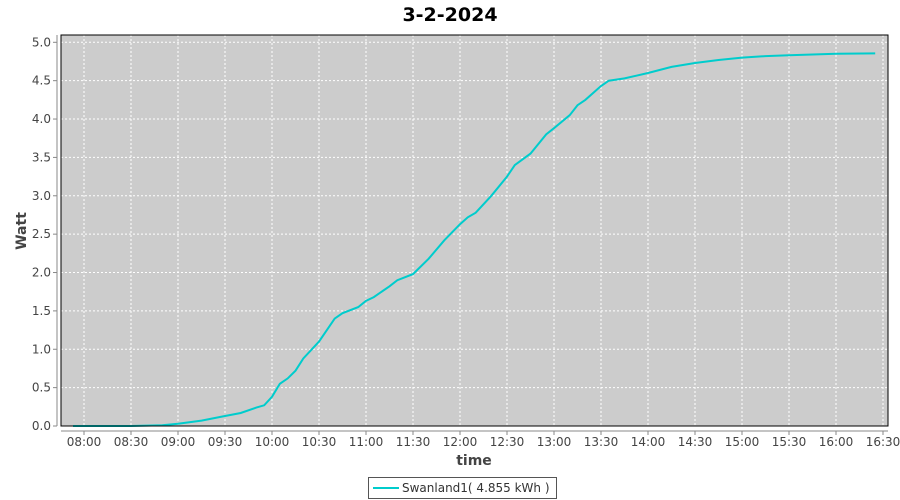  I want to click on x-tick-label: 16:30, so click(883, 442).